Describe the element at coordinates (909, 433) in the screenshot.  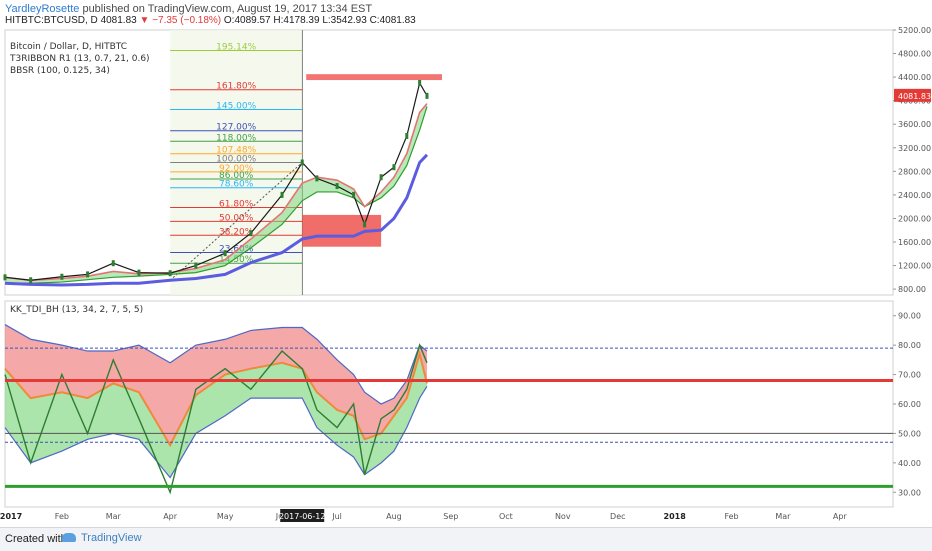
I see `oscillator-tick-label: 50.00` at that location.